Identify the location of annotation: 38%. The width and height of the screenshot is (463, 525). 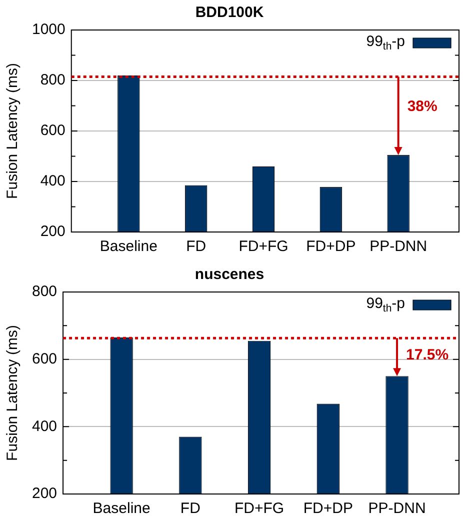
(422, 106).